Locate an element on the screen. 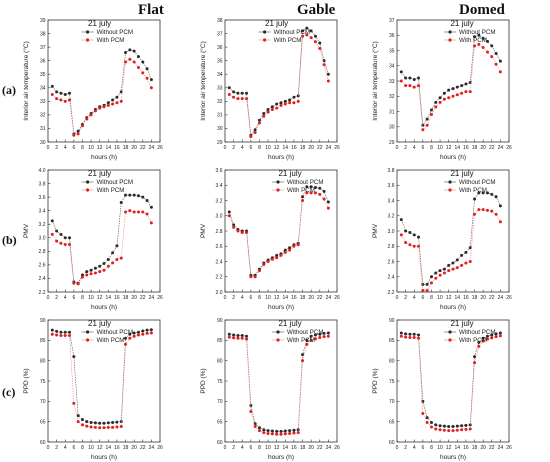 This screenshot has width=550, height=462. x-tick-label: 10 is located at coordinates (268, 448).